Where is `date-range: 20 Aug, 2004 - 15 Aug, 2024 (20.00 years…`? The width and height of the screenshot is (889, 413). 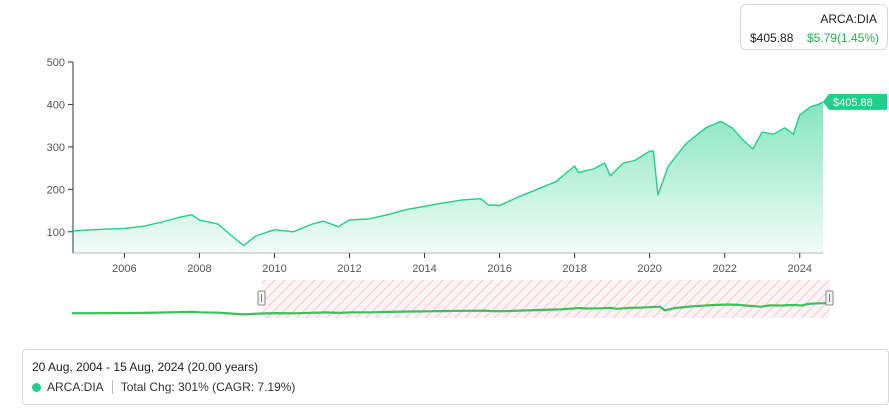 date-range: 20 Aug, 2004 - 15 Aug, 2024 (20.00 years… is located at coordinates (145, 367).